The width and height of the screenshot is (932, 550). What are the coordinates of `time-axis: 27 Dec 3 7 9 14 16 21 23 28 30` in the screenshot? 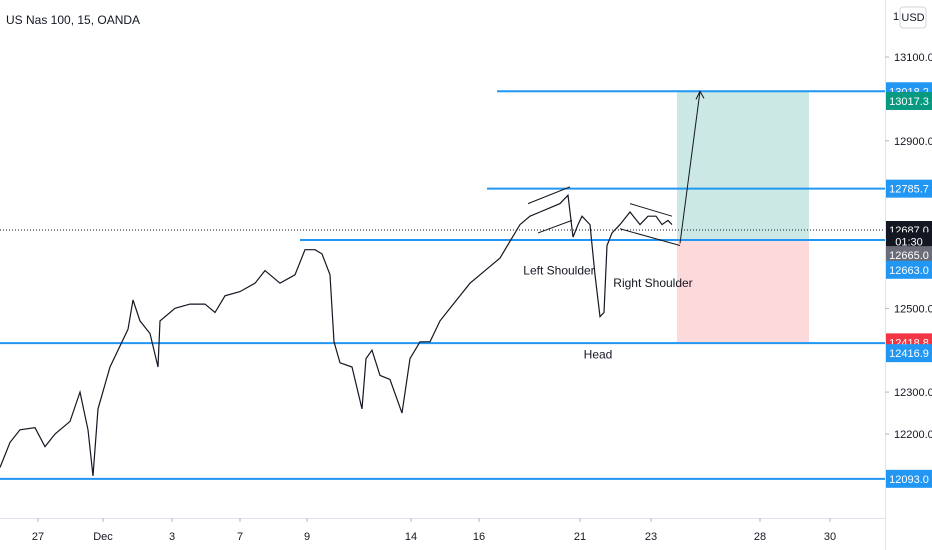 It's located at (434, 530).